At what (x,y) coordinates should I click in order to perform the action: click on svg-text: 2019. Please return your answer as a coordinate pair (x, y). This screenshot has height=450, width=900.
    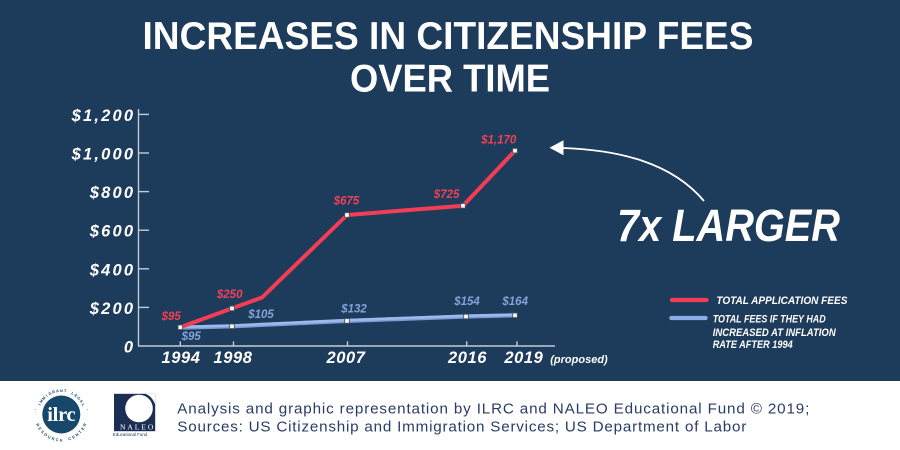
    Looking at the image, I should click on (523, 358).